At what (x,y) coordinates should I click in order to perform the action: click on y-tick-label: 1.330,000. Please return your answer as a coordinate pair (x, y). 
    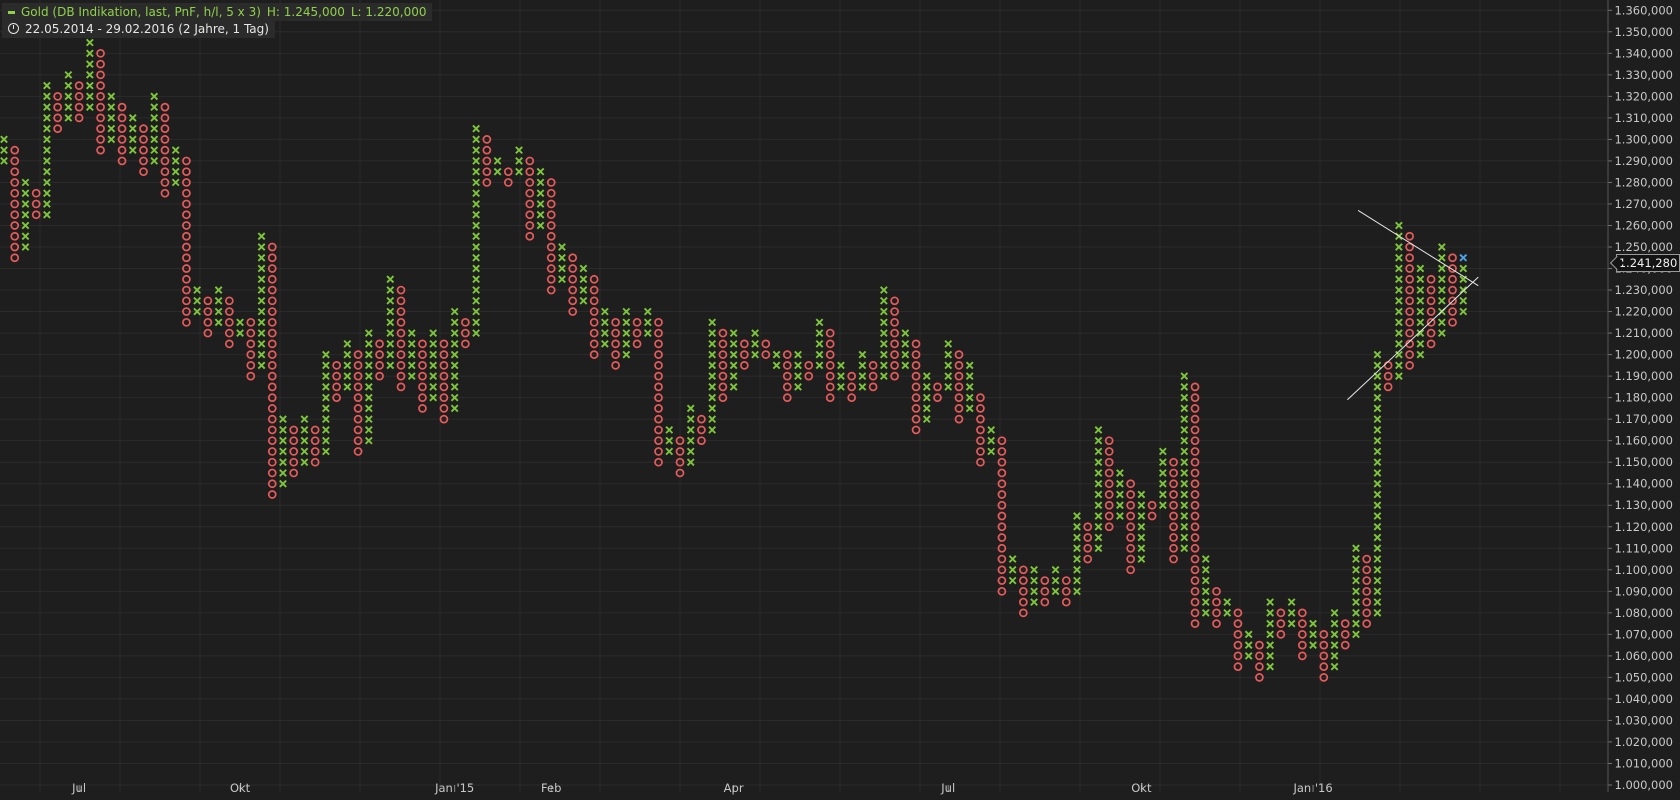
    Looking at the image, I should click on (1643, 75).